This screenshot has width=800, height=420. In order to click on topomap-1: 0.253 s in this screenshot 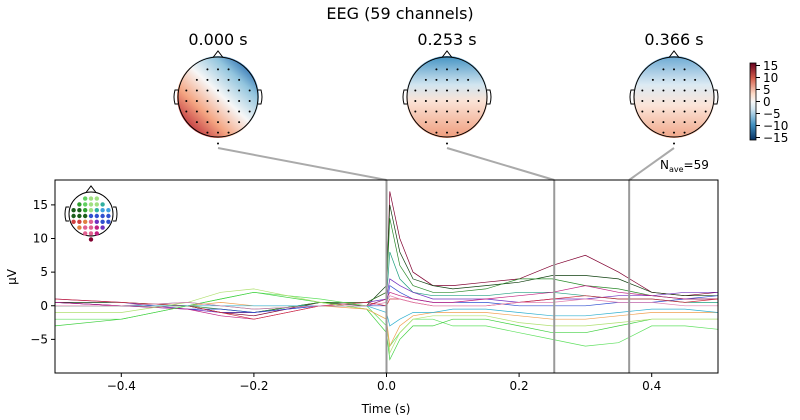, I will do `click(447, 87)`.